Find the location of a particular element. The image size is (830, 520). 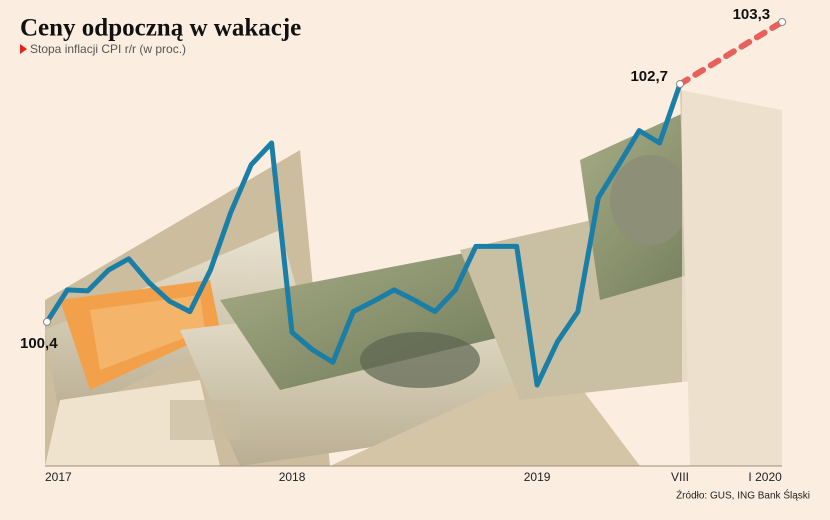

source: Źródło: GUS, ING Bank Śląski is located at coordinates (743, 495).